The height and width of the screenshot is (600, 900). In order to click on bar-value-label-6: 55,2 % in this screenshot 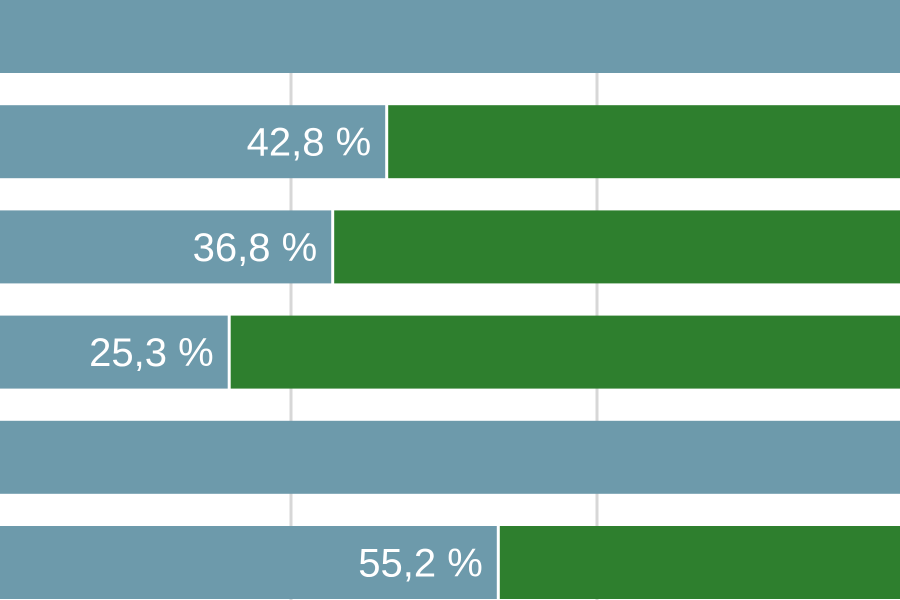, I will do `click(420, 564)`.